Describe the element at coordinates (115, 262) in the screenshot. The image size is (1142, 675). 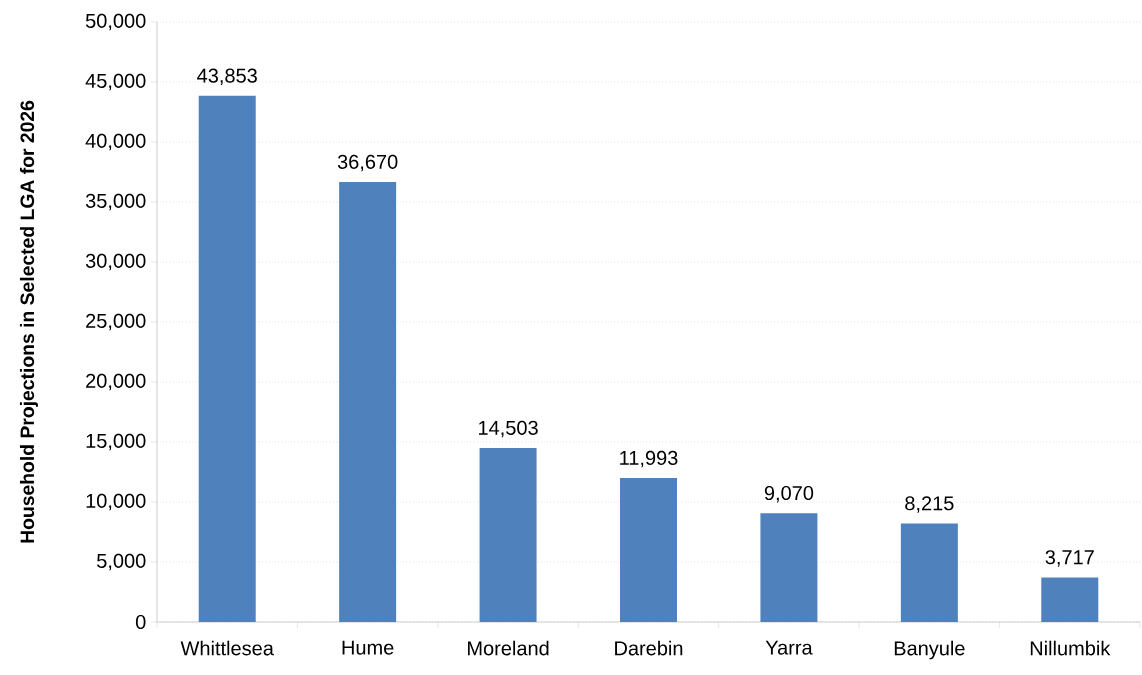
I see `y-tick-label: 30,000` at that location.